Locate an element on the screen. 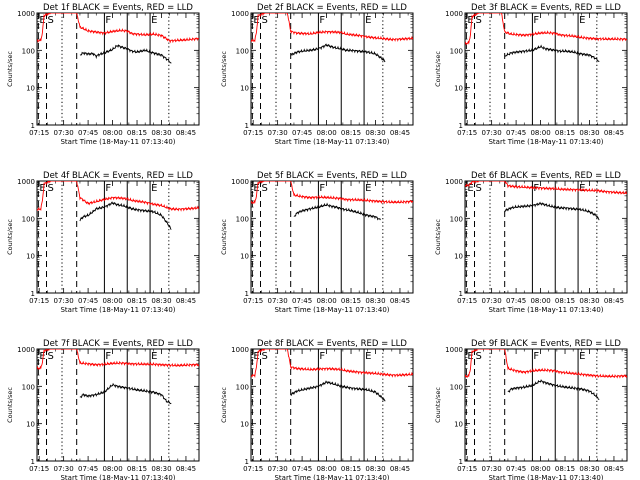  panel-title: Det 5f BLACK = Events, RED = LLD is located at coordinates (332, 176).